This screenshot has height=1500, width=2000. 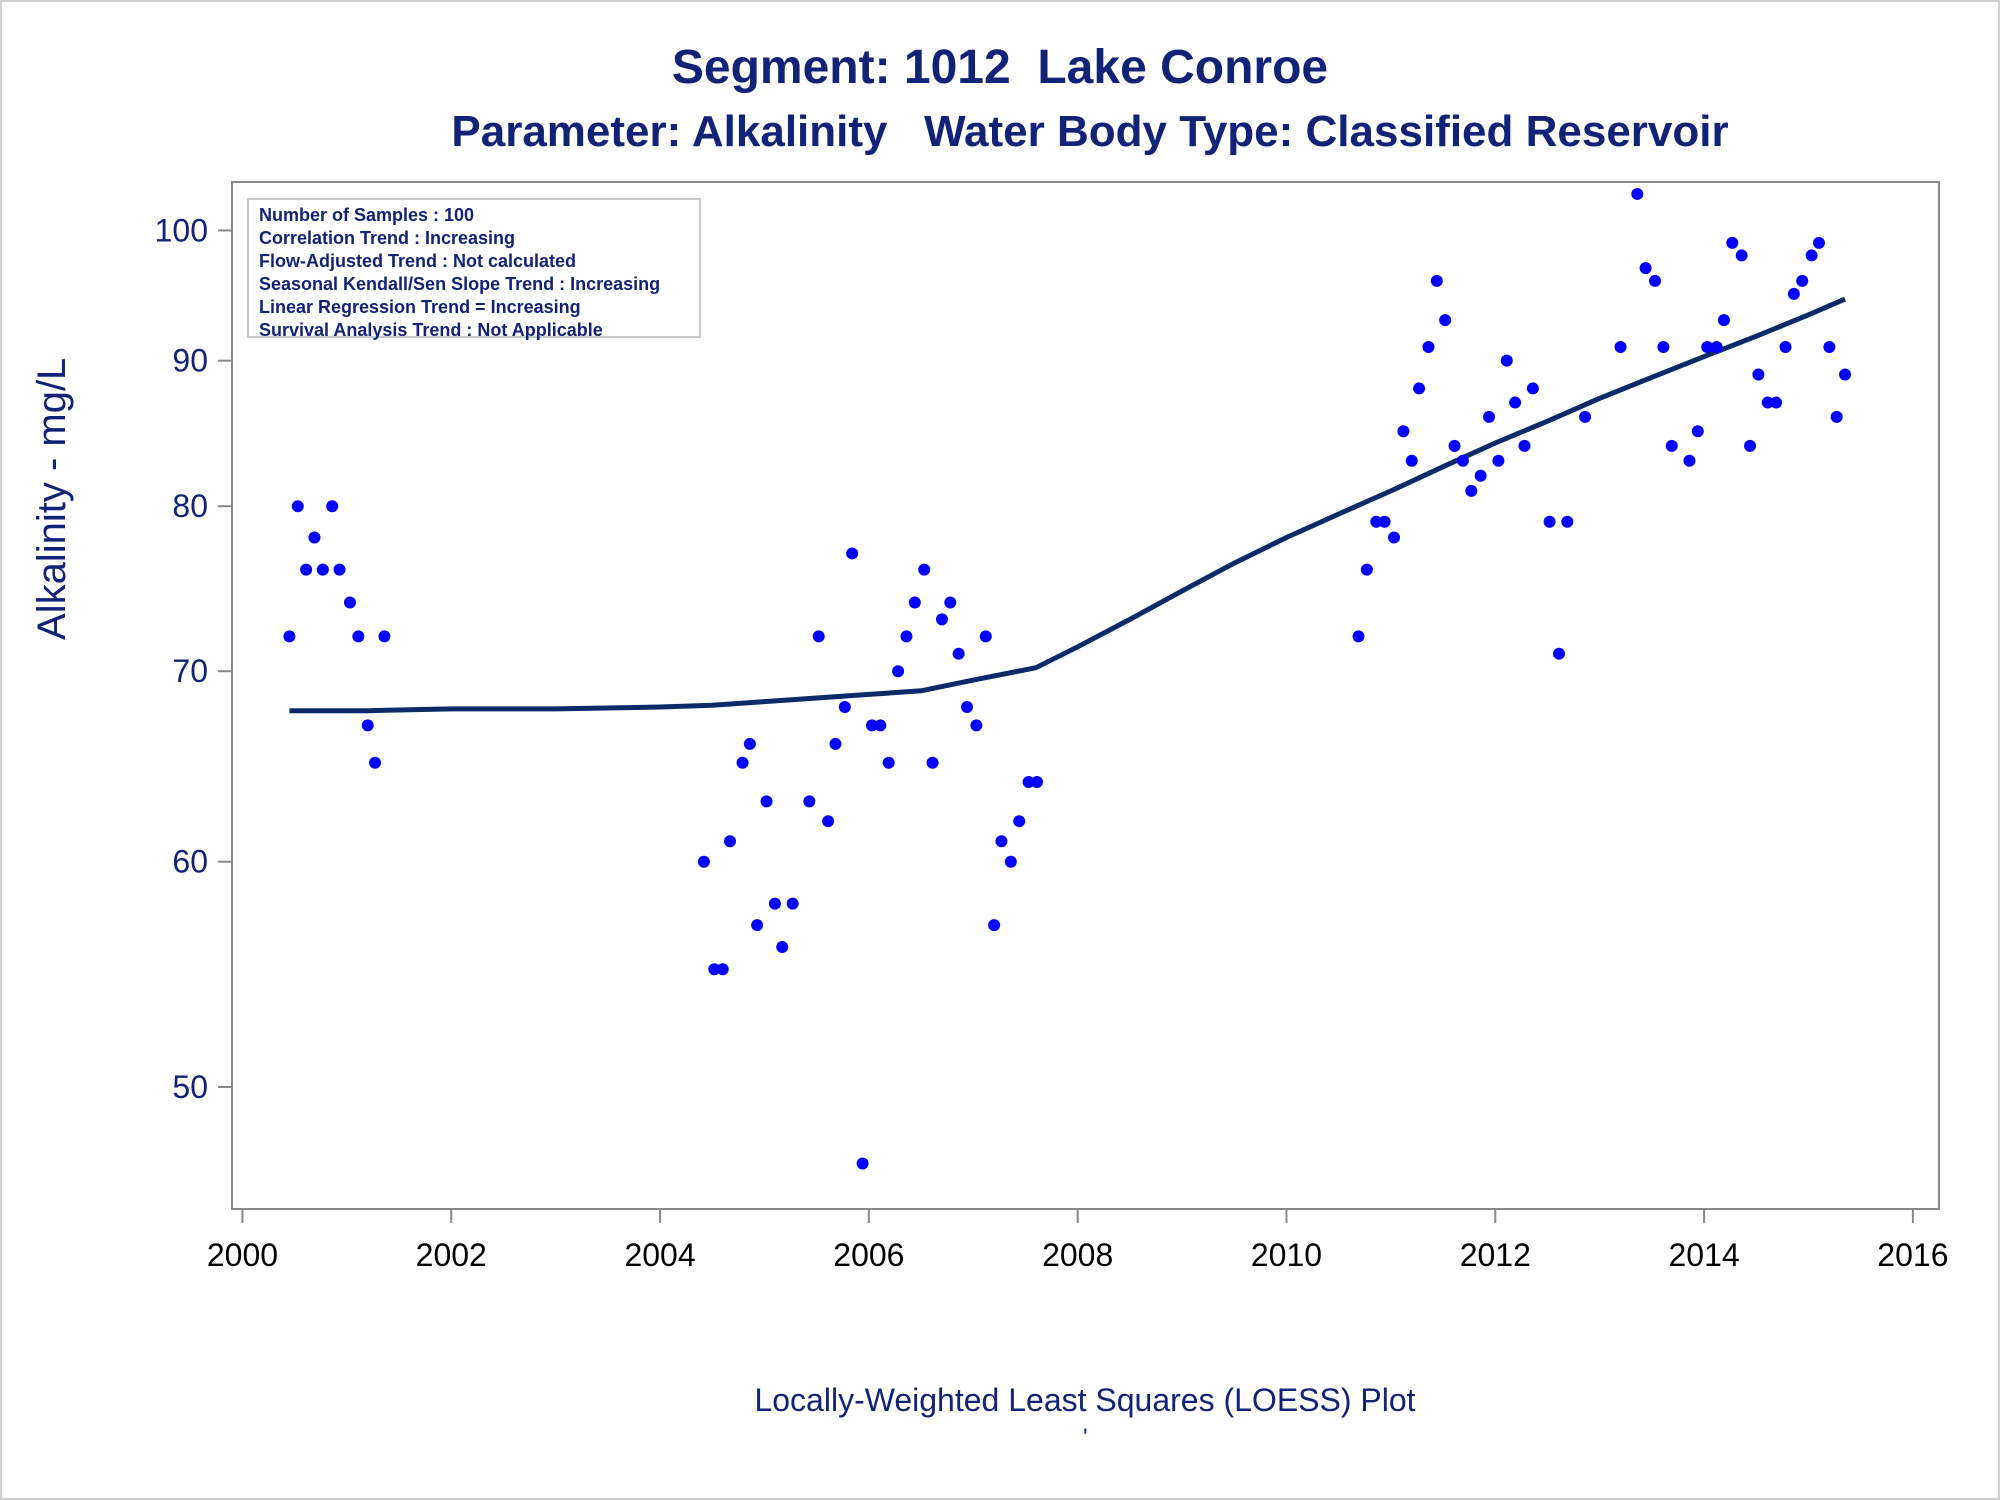 I want to click on y-tick-label: 90, so click(x=190, y=361).